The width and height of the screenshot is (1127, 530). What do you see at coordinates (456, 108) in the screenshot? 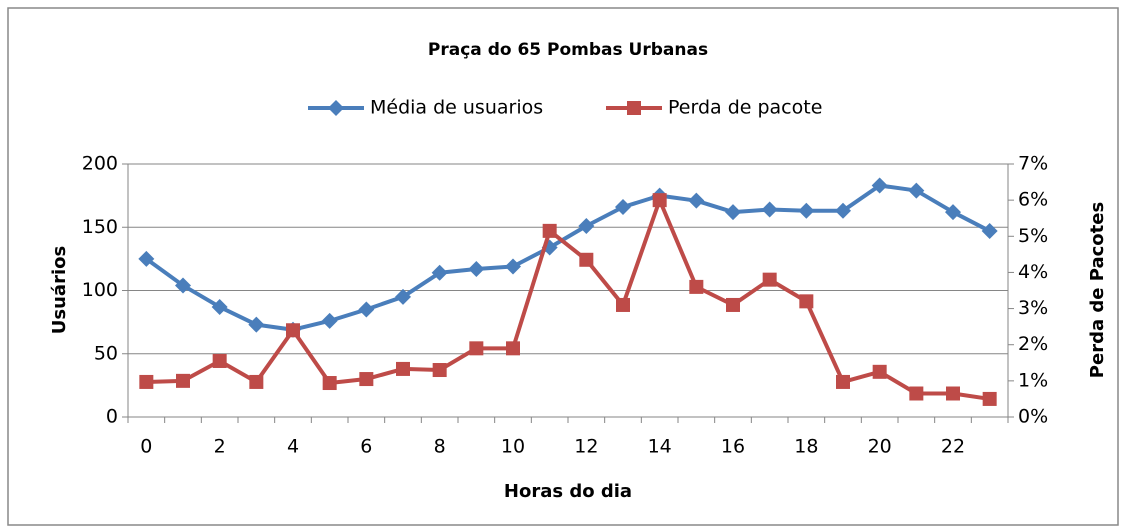
I see `legend-label: Média de usuarios` at bounding box center [456, 108].